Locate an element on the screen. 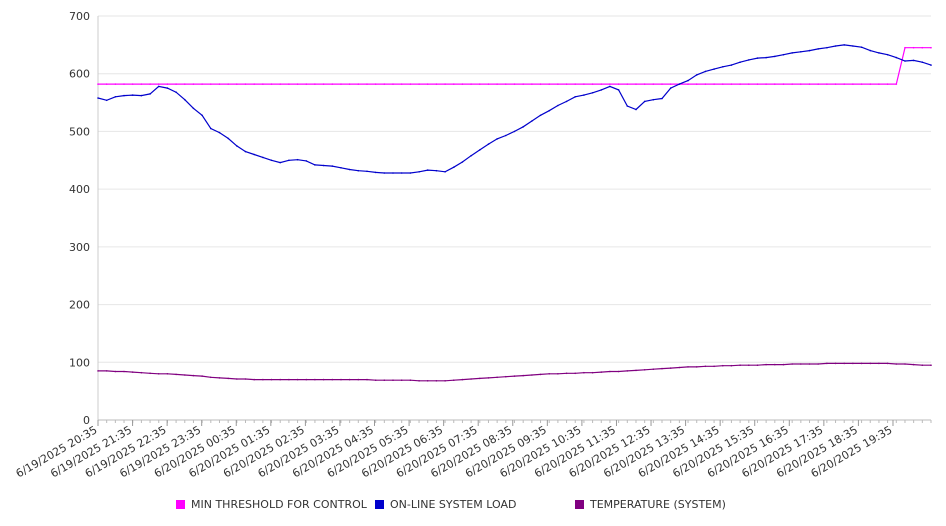 This screenshot has height=526, width=946. legend-item: MIN THRESHOLD FOR CONTROL is located at coordinates (271, 504).